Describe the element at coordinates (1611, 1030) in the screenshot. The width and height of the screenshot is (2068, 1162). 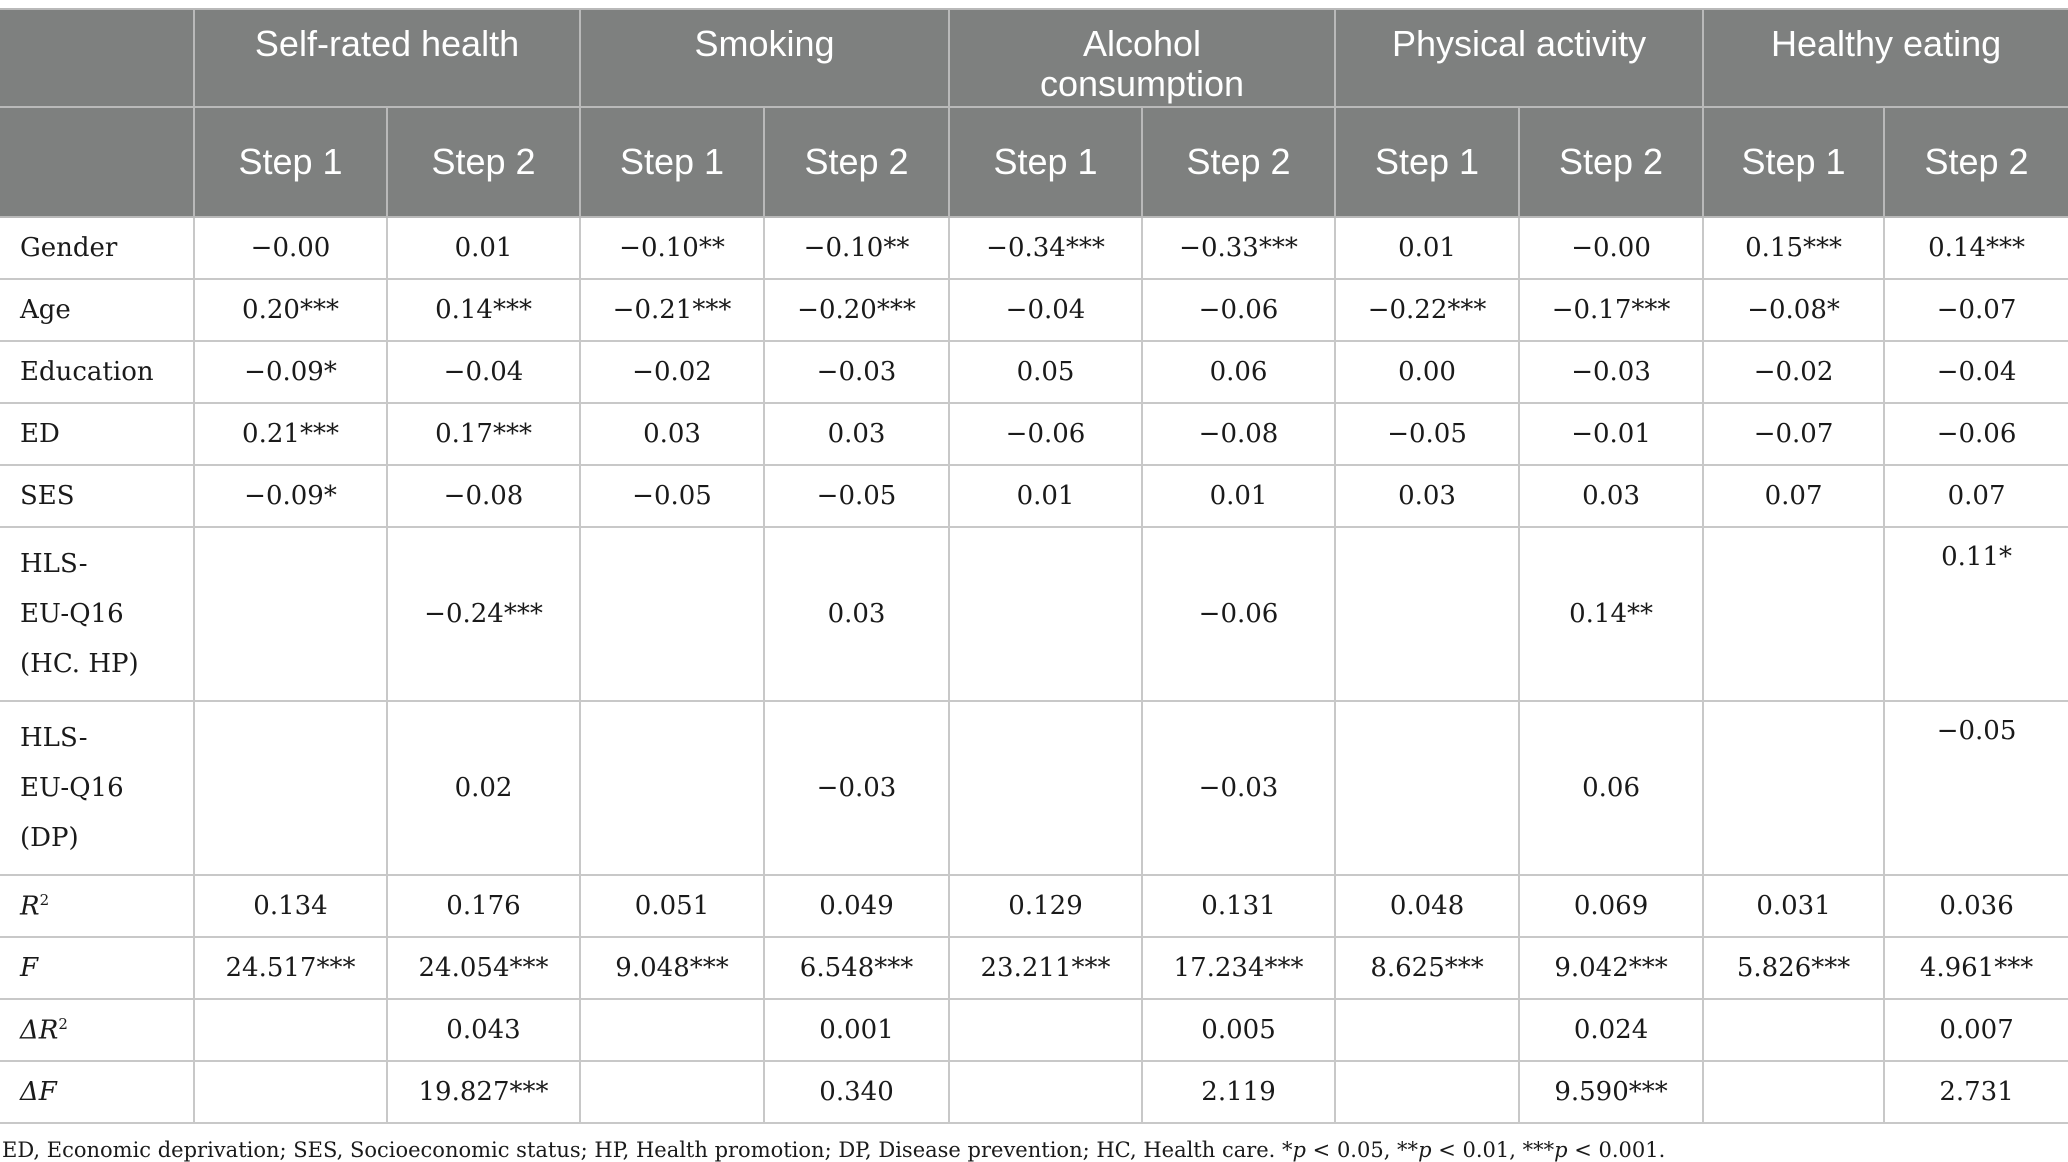
I see `table-cell: 0.024` at that location.